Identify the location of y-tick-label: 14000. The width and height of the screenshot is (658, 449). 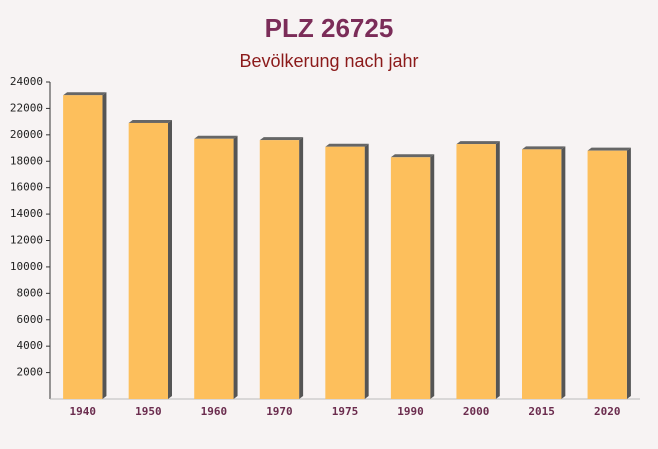
(26, 213).